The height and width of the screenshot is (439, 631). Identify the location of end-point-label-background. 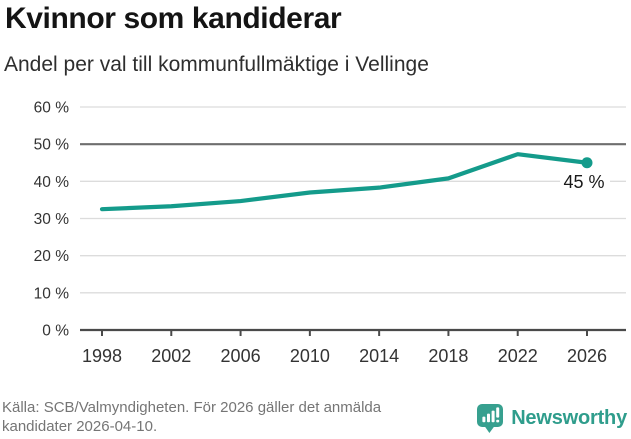
(585, 181).